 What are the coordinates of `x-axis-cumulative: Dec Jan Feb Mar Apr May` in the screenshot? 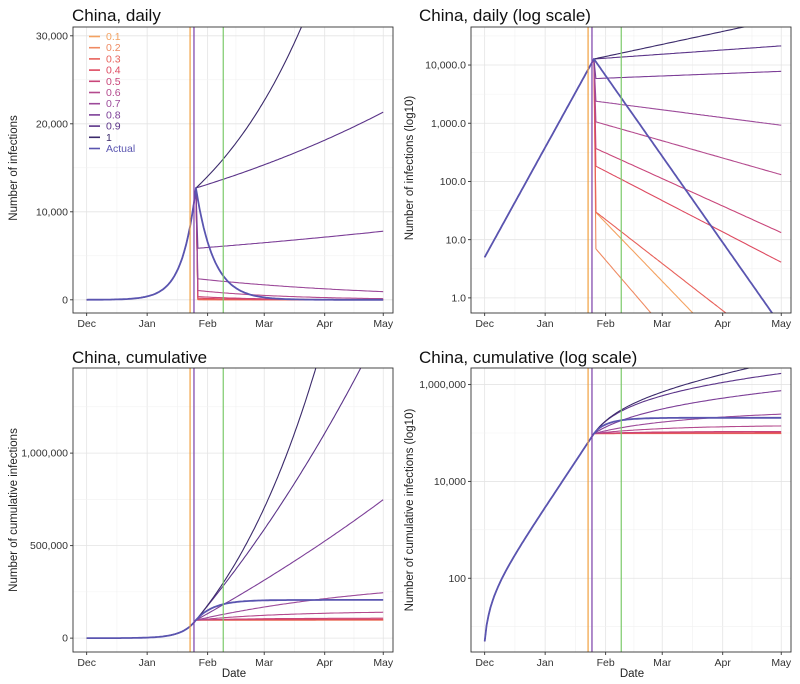 It's located at (235, 660).